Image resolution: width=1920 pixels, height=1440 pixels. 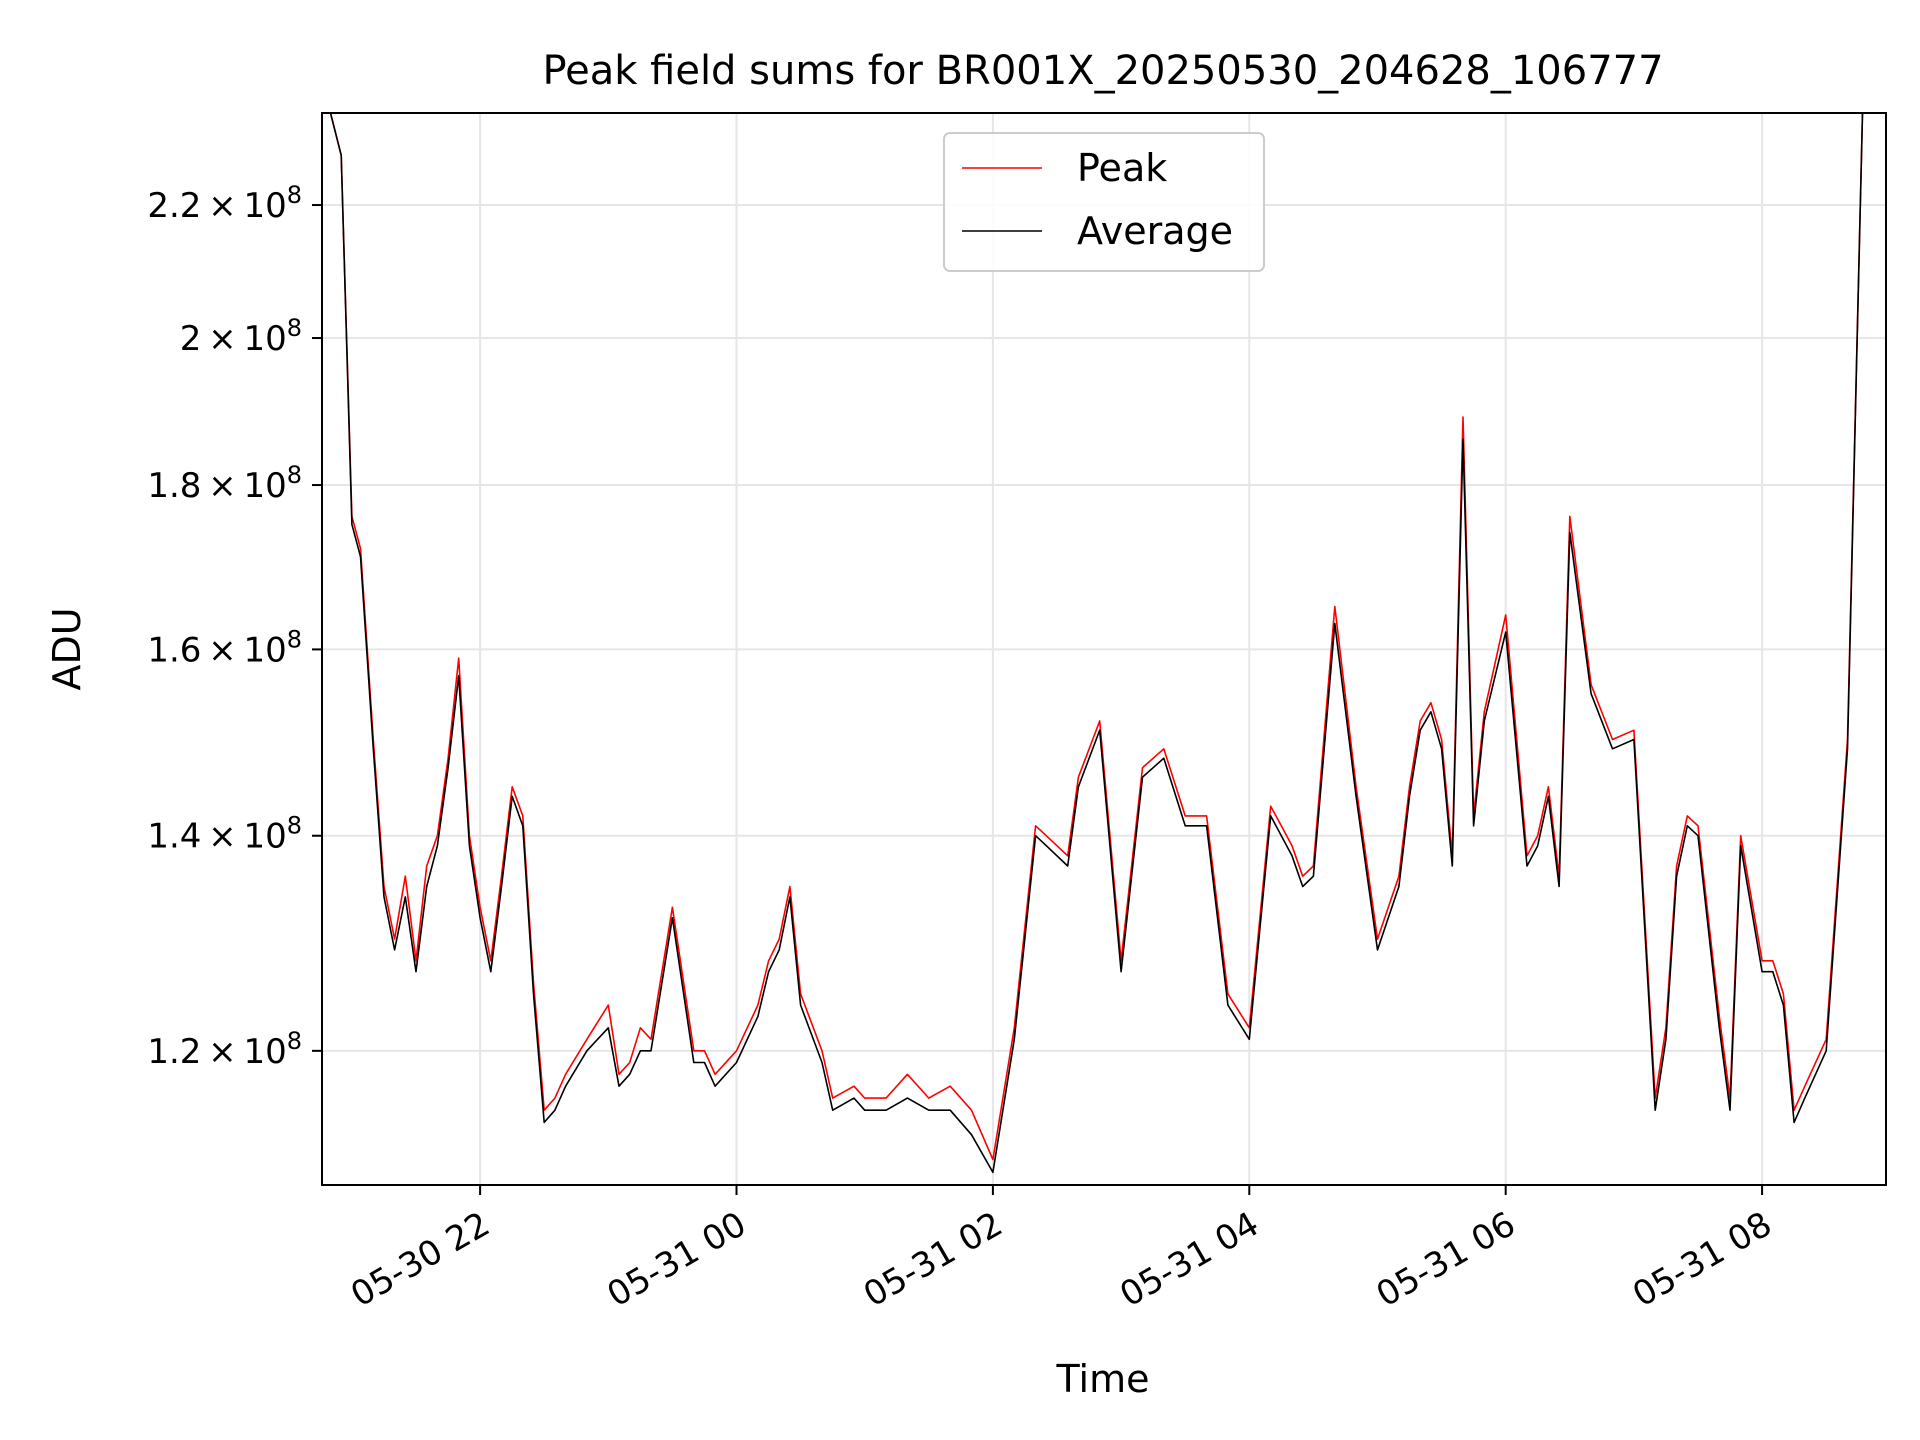 What do you see at coordinates (224, 647) in the screenshot?
I see `y-tick-label: 1.6 × 108` at bounding box center [224, 647].